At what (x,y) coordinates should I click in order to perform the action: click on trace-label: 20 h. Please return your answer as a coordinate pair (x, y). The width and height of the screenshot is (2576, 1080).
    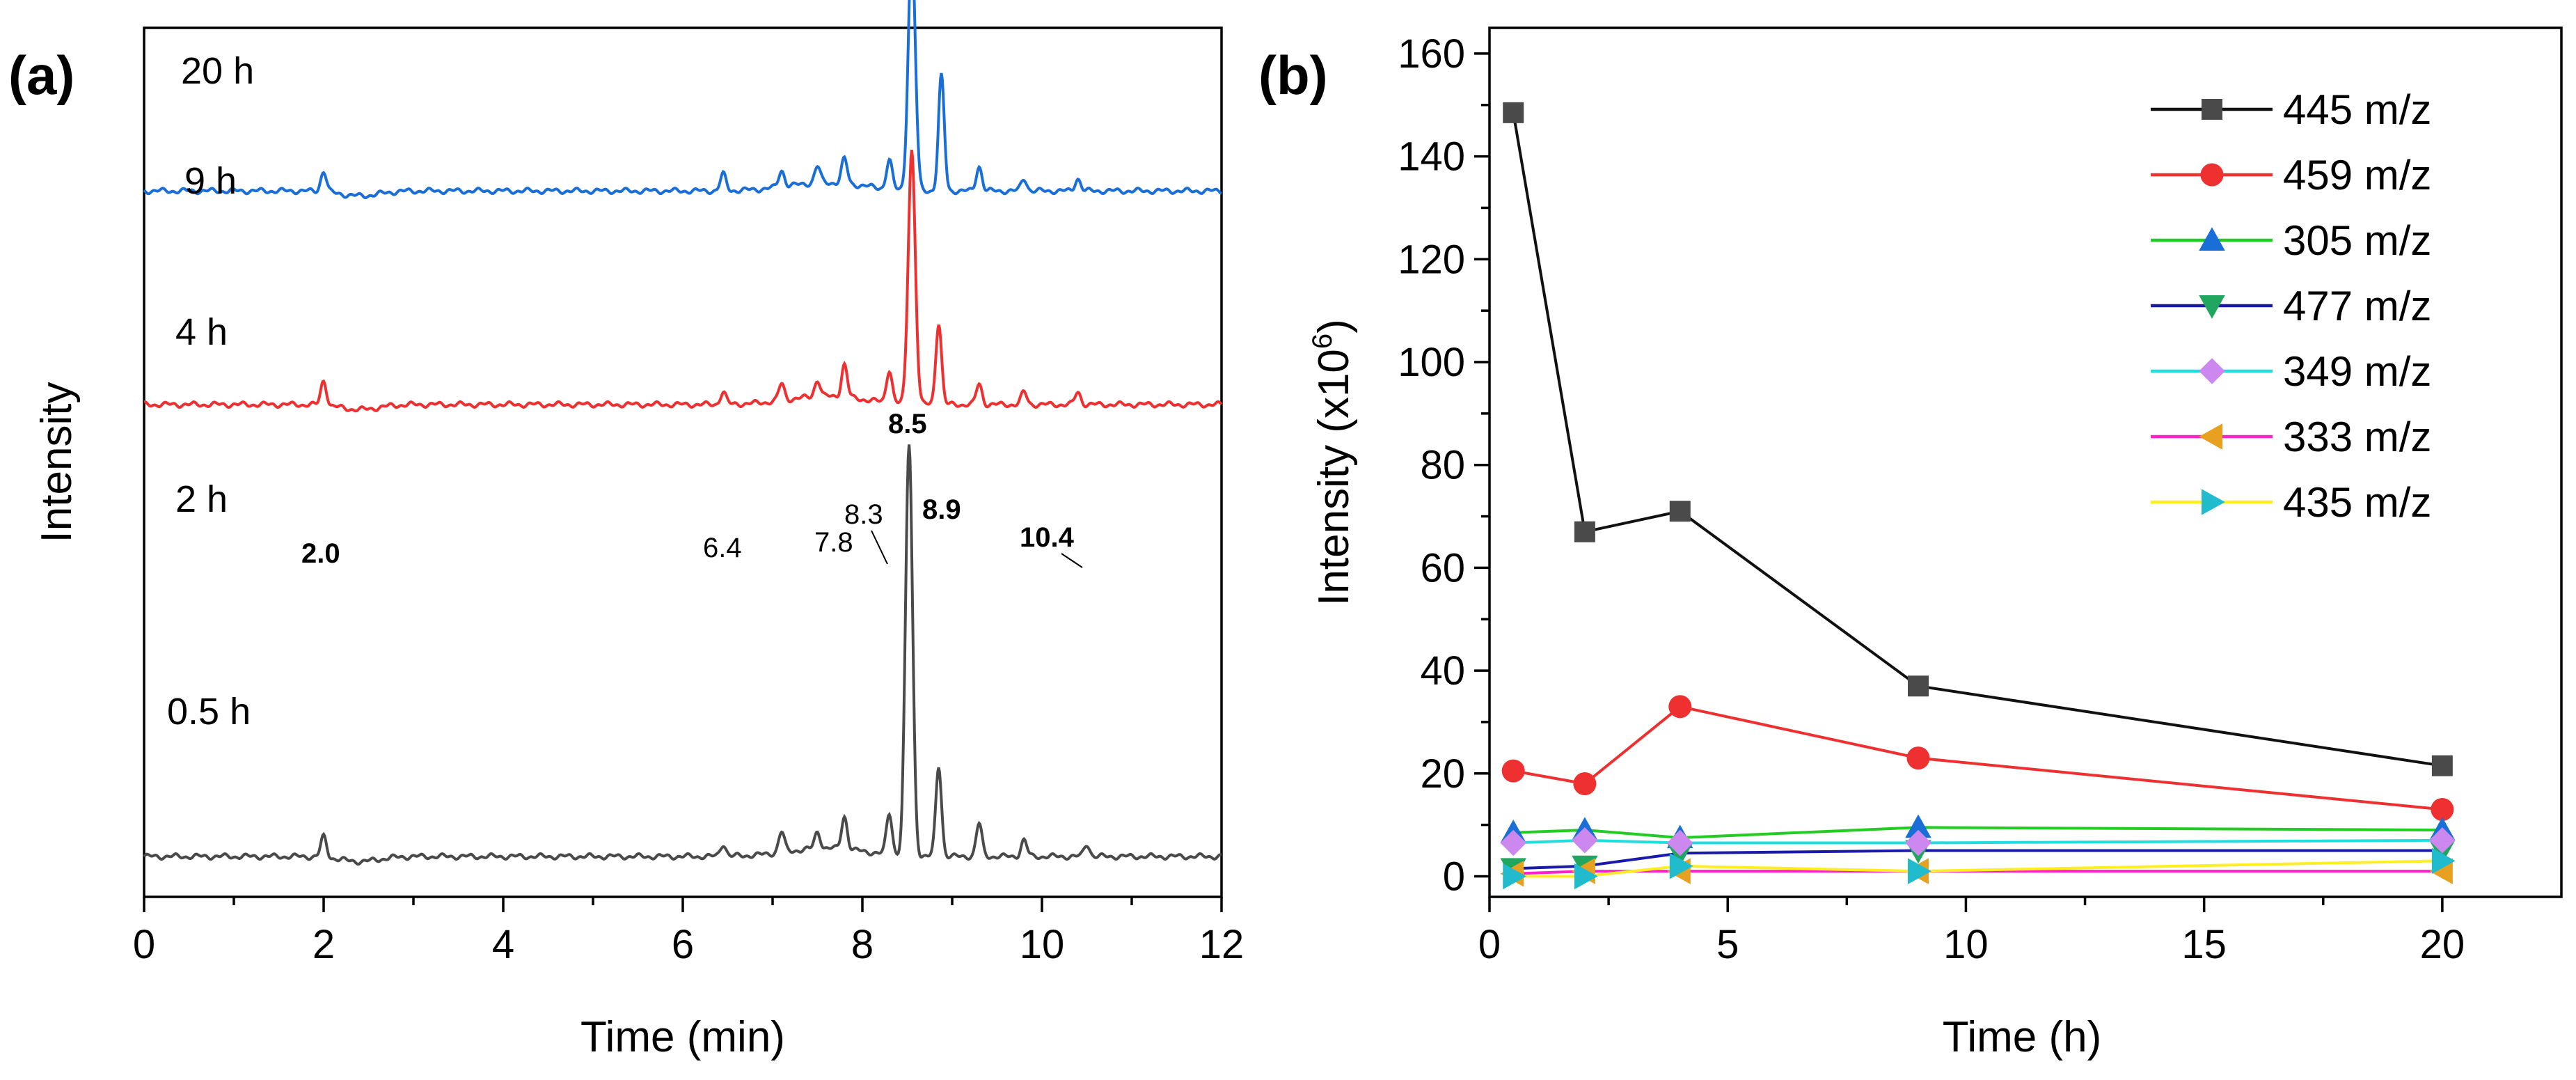
    Looking at the image, I should click on (217, 71).